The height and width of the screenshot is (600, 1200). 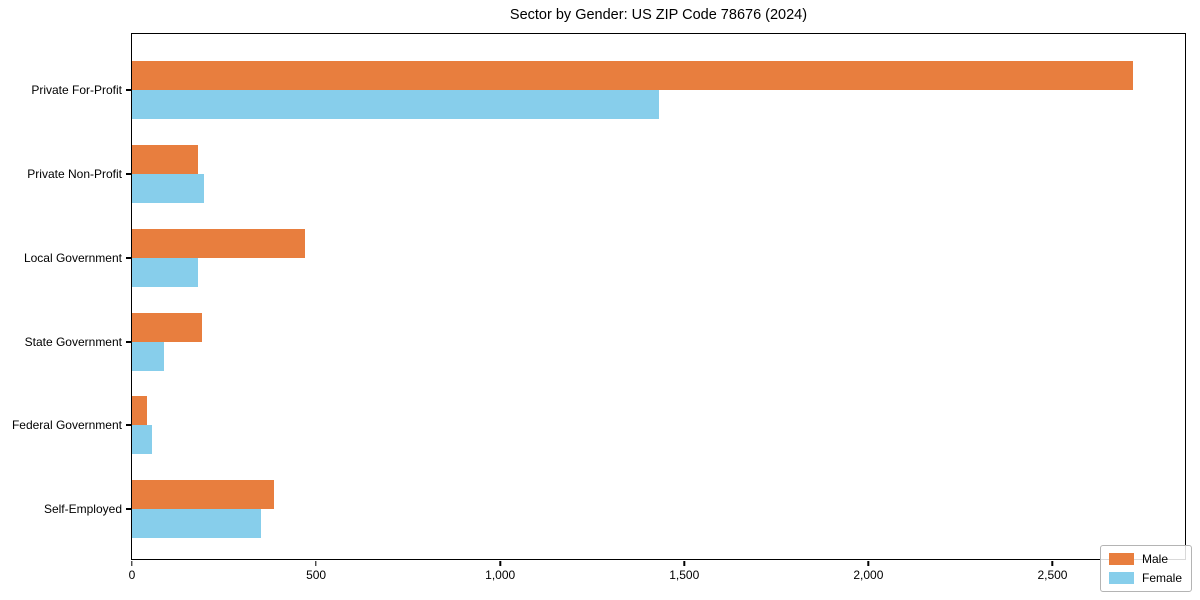 What do you see at coordinates (132, 575) in the screenshot?
I see `x-axis-label: 0` at bounding box center [132, 575].